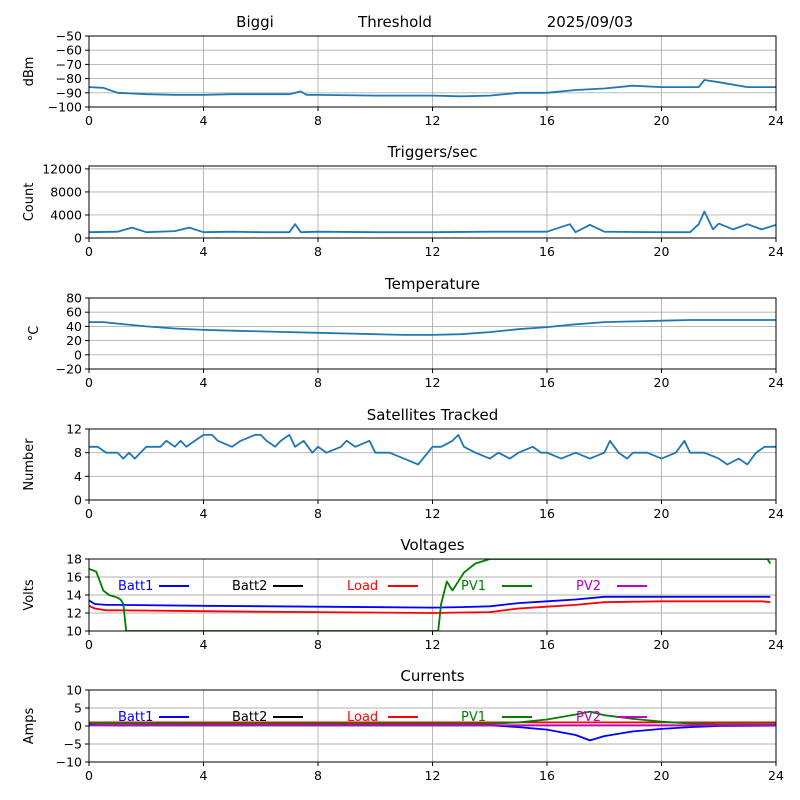 Image resolution: width=800 pixels, height=800 pixels. Describe the element at coordinates (662, 644) in the screenshot. I see `xtick-label-voltages-5: 20` at that location.